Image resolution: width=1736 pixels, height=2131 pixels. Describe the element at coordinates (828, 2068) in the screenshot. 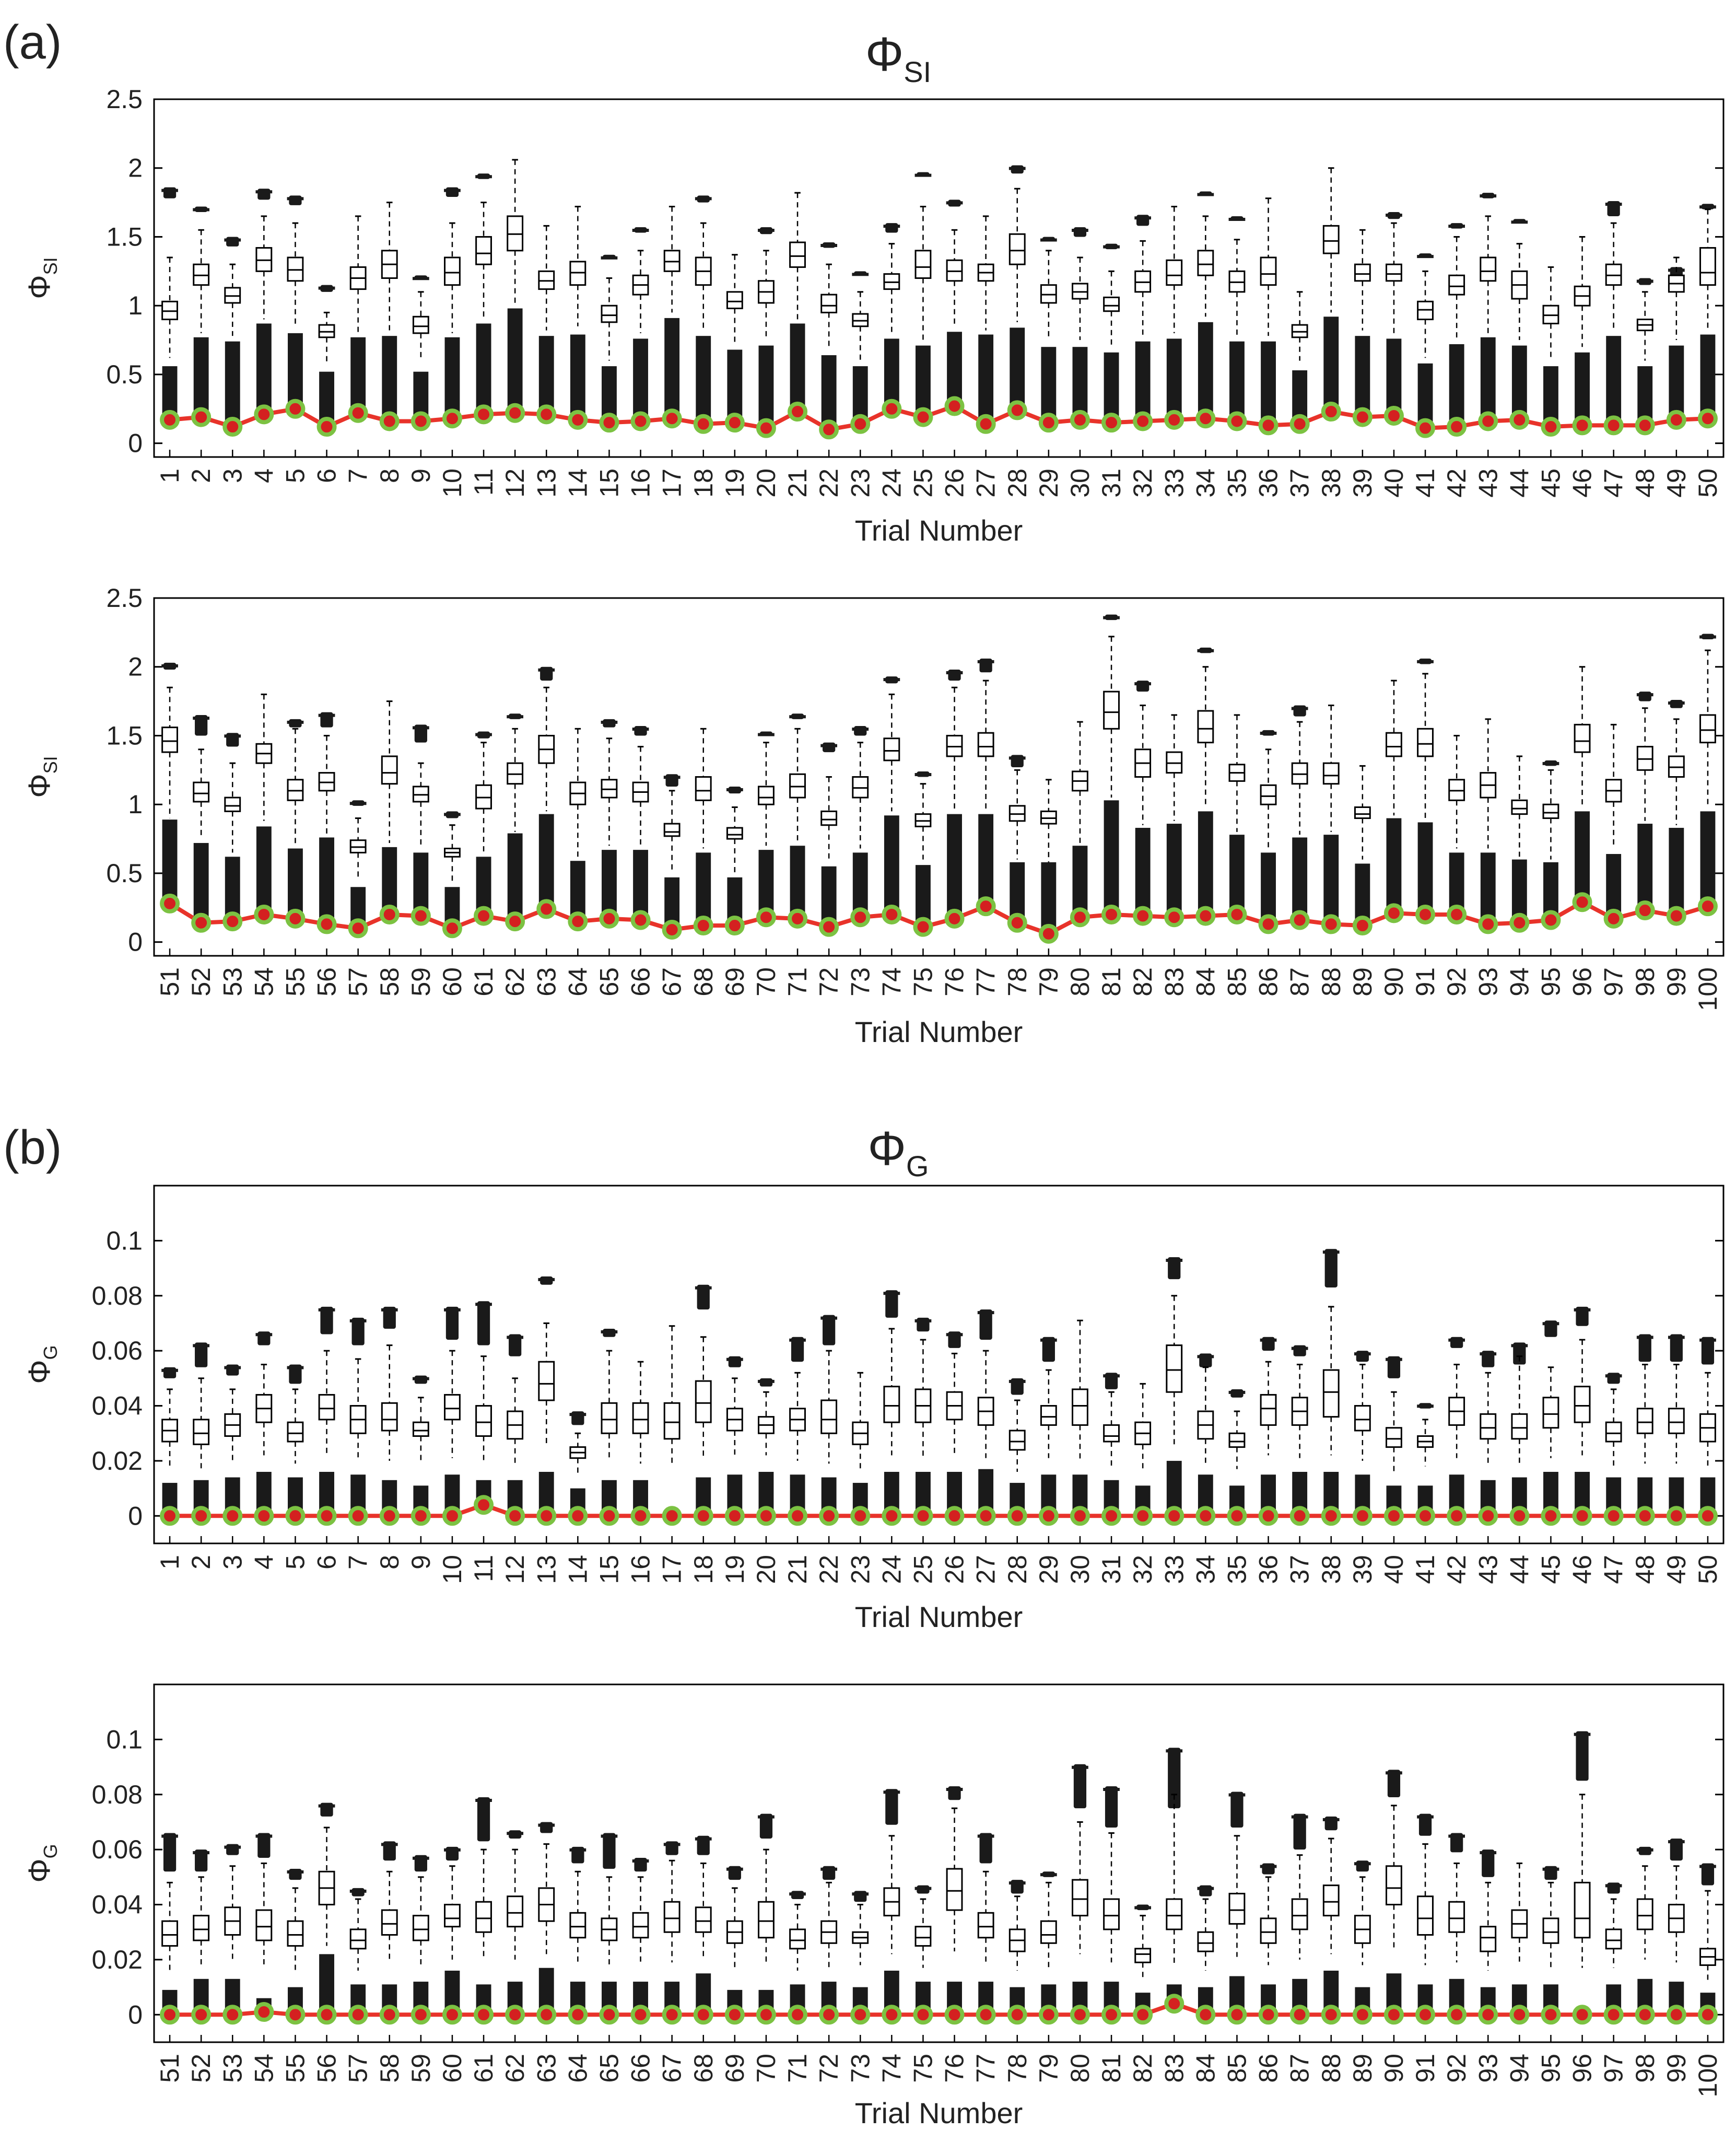

I see `x-tick-label: 72` at that location.